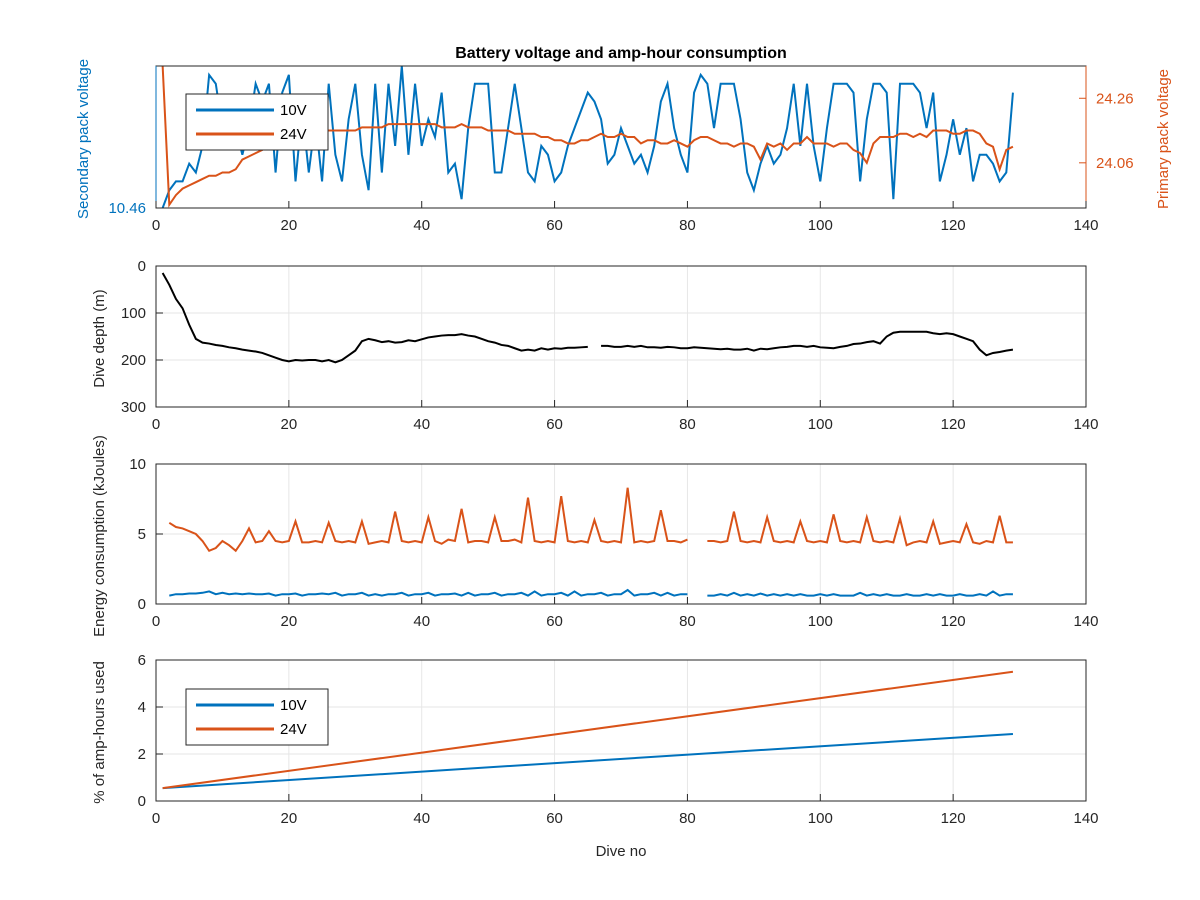 The image size is (1200, 900). I want to click on y-tick-label: 10, so click(137, 464).